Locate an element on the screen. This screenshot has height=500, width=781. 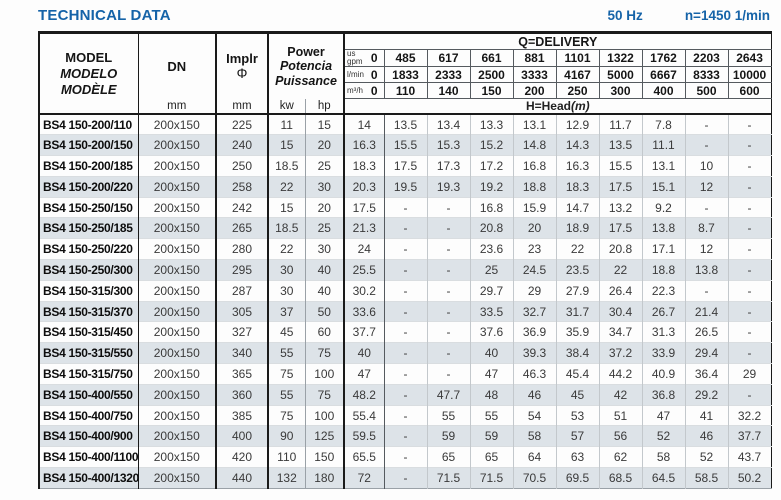
head-value-cell: 72 is located at coordinates (364, 478).